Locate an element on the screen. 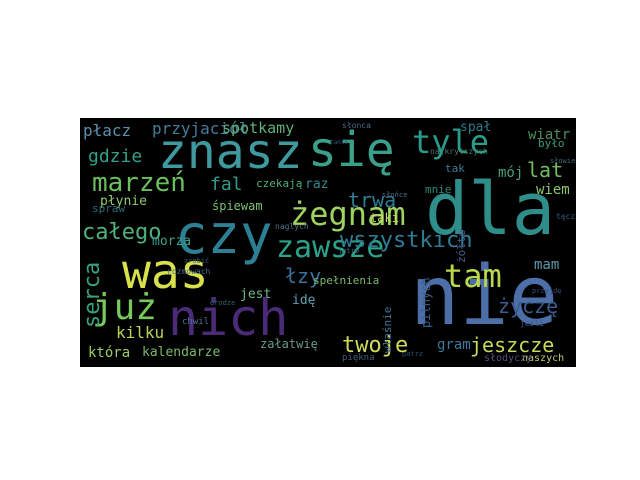  cloud-word: wszystkich is located at coordinates (406, 240).